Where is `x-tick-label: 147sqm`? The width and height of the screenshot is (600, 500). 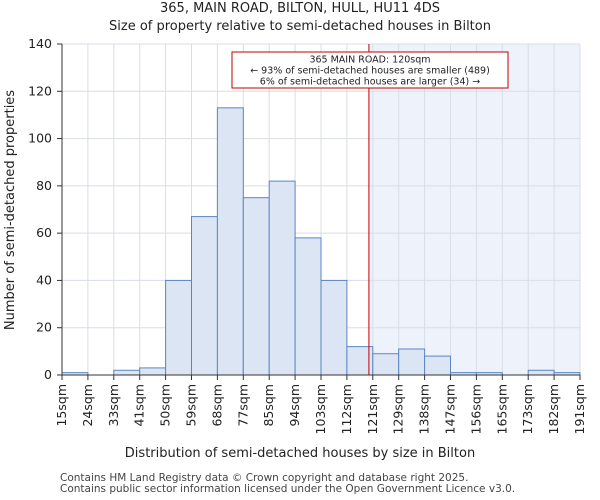
x-tick-label: 147sqm is located at coordinates (450, 409).